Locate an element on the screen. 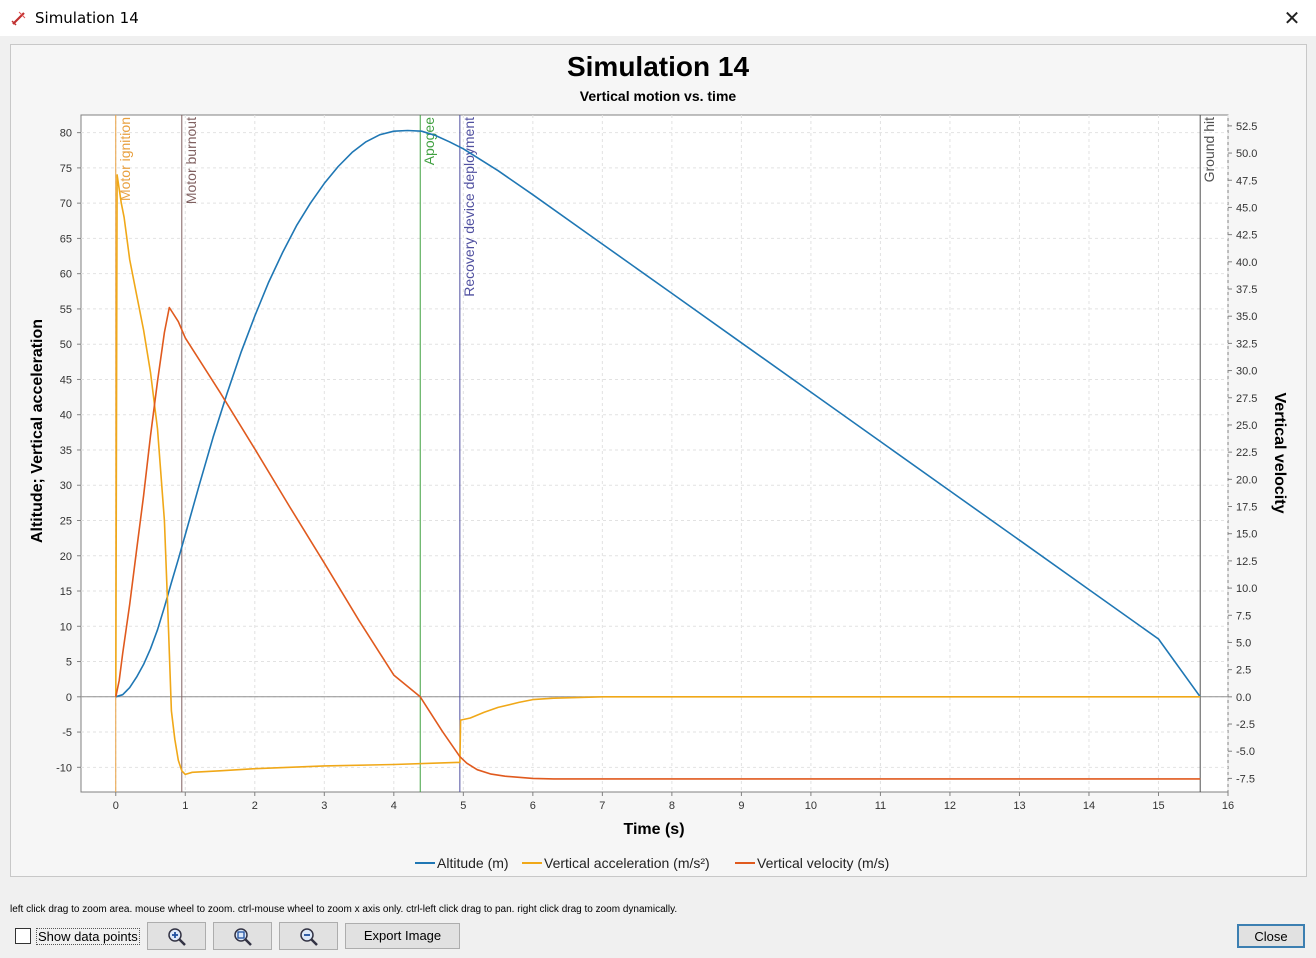  y-right-tick-label: 32.5 is located at coordinates (1246, 344).